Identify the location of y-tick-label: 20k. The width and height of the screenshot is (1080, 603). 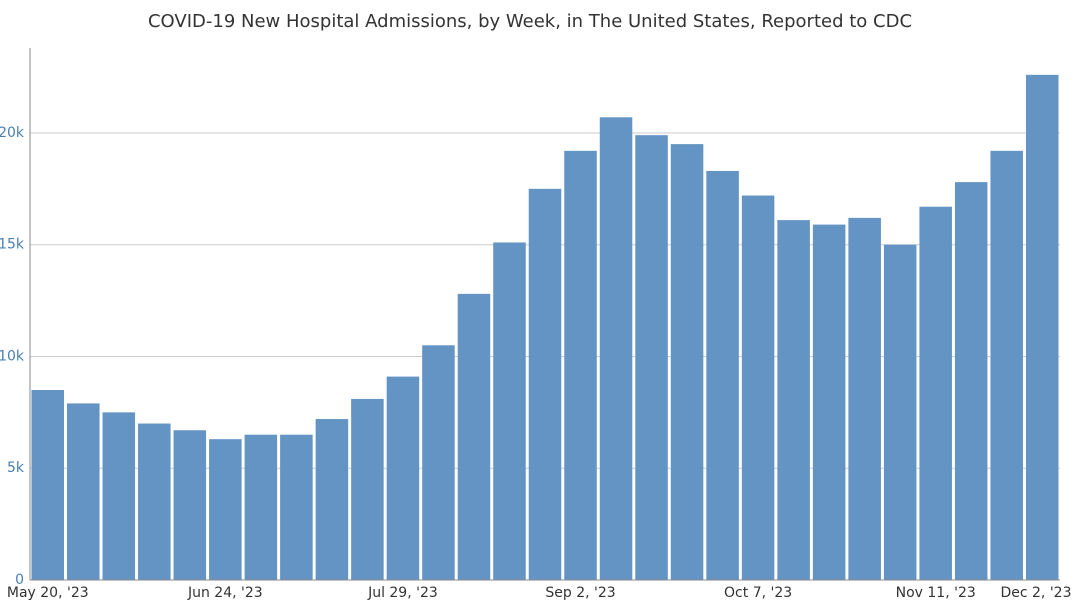
(12, 133).